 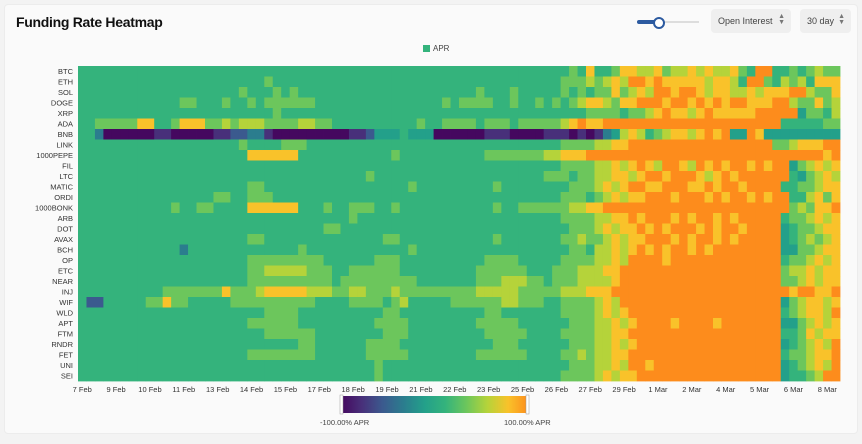 What do you see at coordinates (659, 23) in the screenshot?
I see `slider-handle` at bounding box center [659, 23].